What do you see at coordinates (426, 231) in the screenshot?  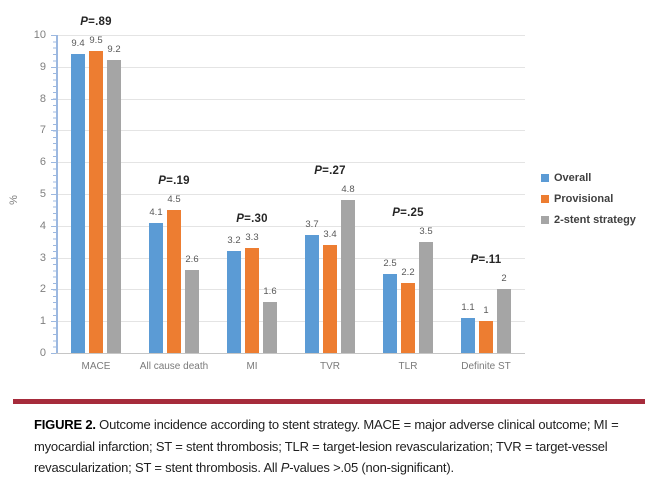 I see `bar-value-label: 3.5` at bounding box center [426, 231].